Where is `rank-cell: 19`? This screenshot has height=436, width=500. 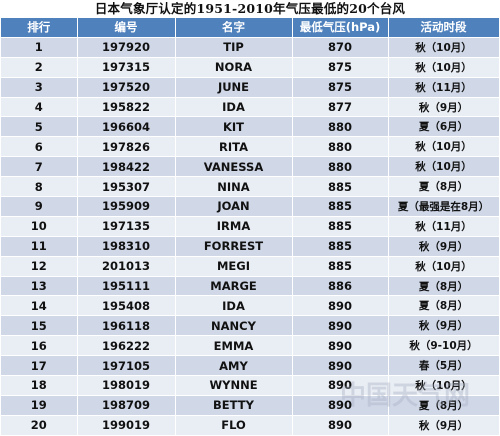
rank-cell: 19 is located at coordinates (39, 405).